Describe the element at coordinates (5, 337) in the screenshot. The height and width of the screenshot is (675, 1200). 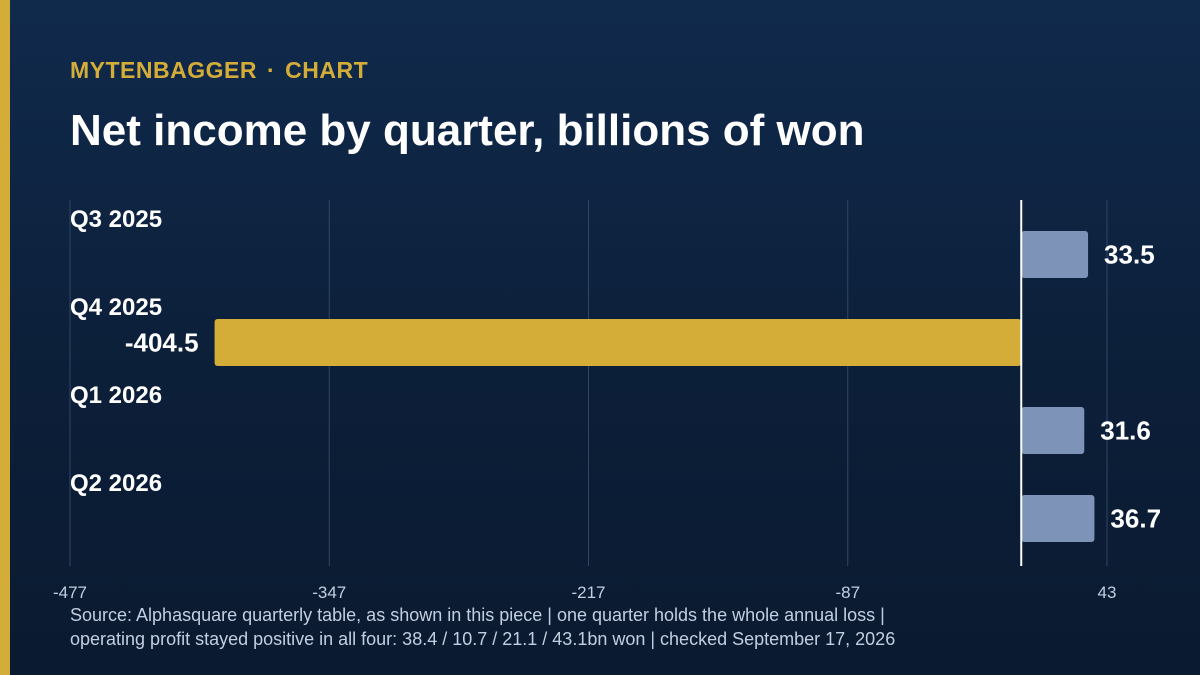
I see `accent-bar` at that location.